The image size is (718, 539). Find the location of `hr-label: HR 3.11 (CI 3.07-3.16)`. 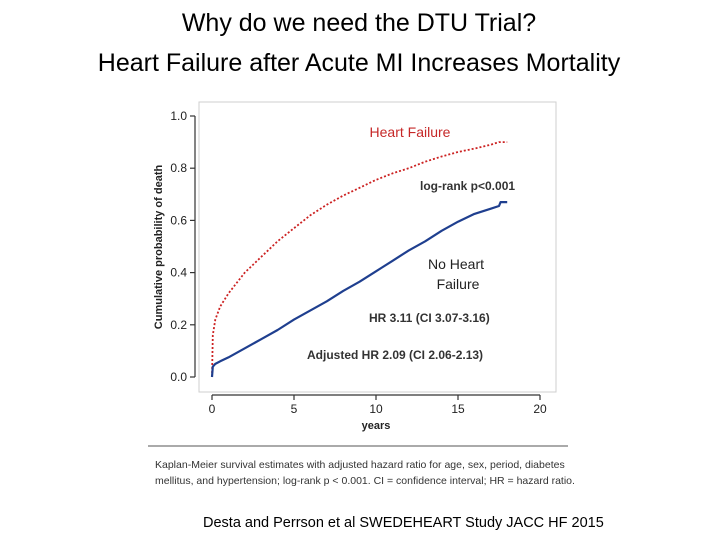

hr-label: HR 3.11 (CI 3.07-3.16) is located at coordinates (429, 318).